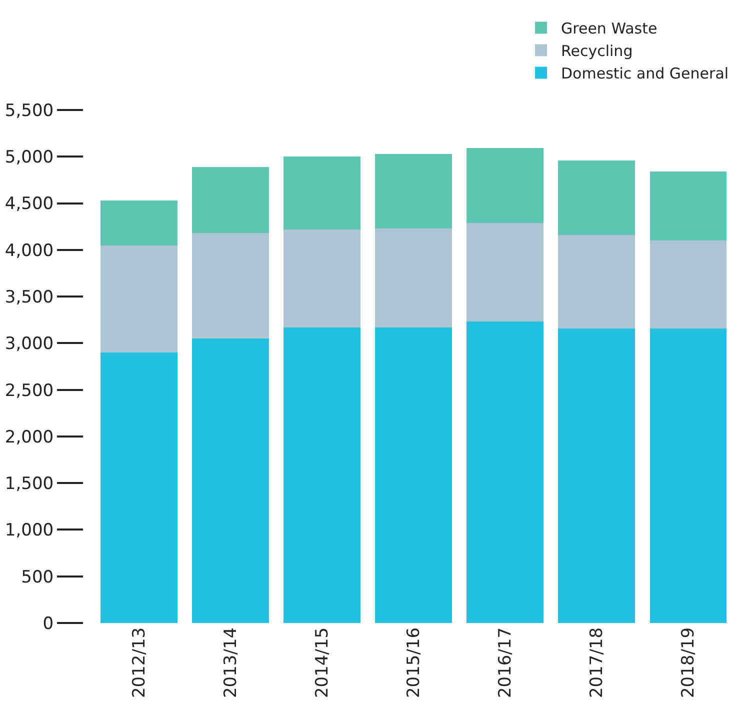  I want to click on x-tick-label: 2014/15, so click(322, 662).